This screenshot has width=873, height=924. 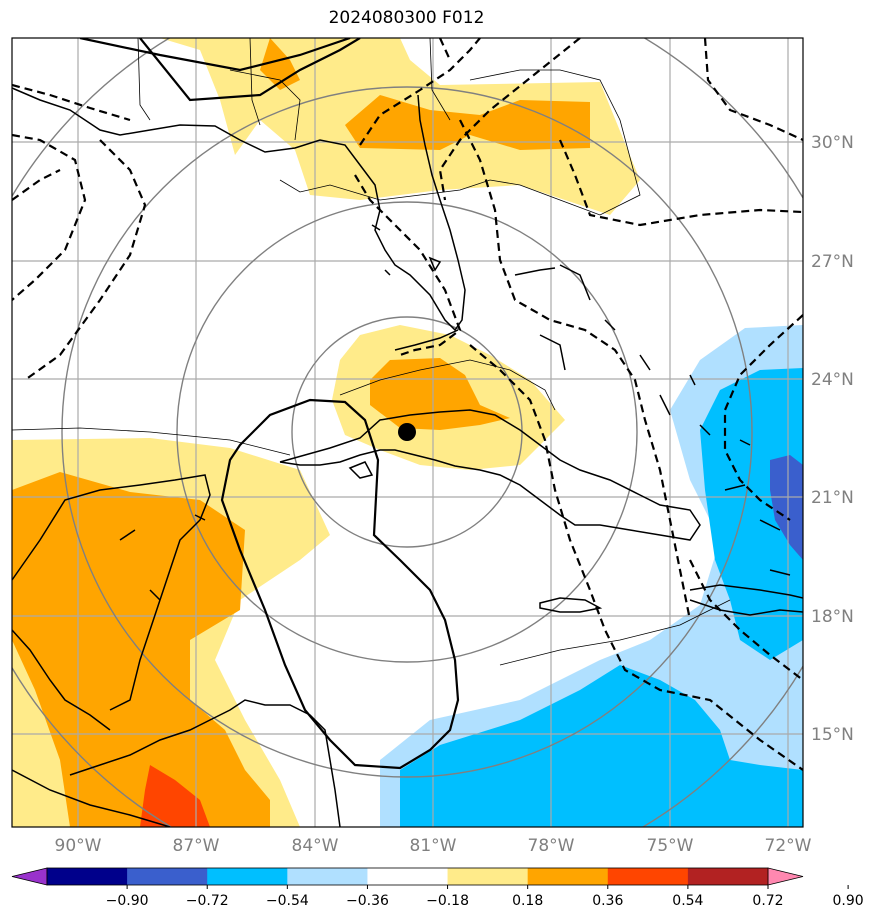 What do you see at coordinates (670, 846) in the screenshot?
I see `lon-label-75w: 75°W` at bounding box center [670, 846].